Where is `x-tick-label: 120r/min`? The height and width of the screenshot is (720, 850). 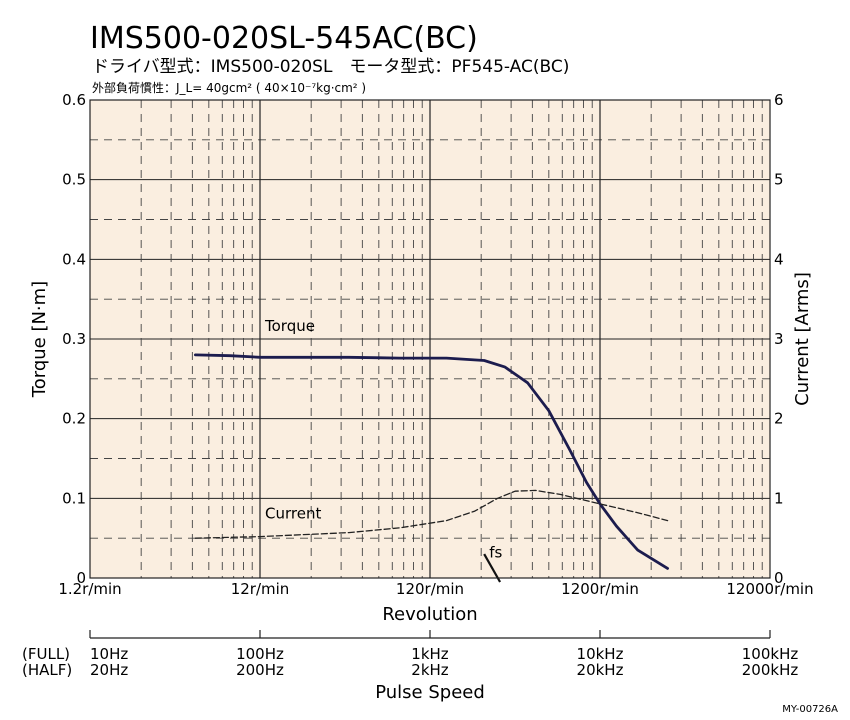
x-tick-label: 120r/min is located at coordinates (430, 589).